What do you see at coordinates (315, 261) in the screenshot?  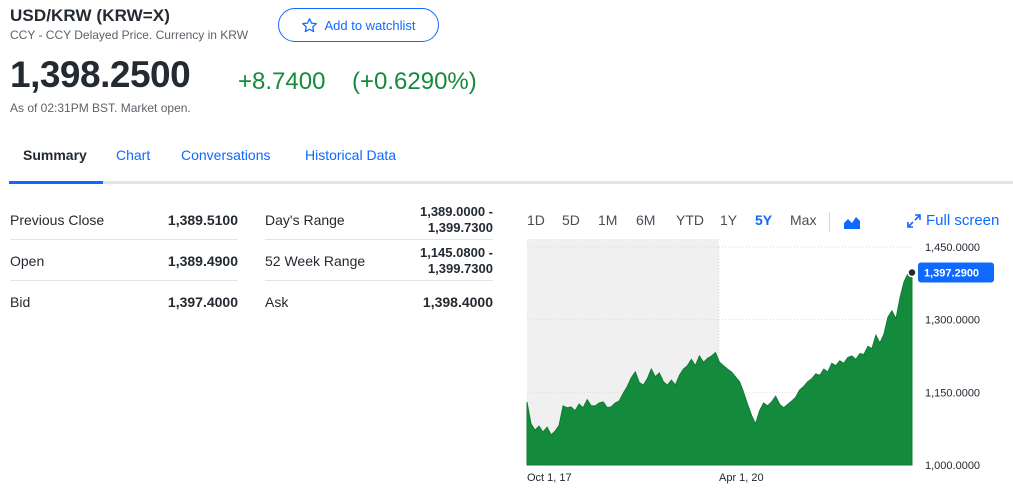 I see `stat-label: 52 Week Range` at bounding box center [315, 261].